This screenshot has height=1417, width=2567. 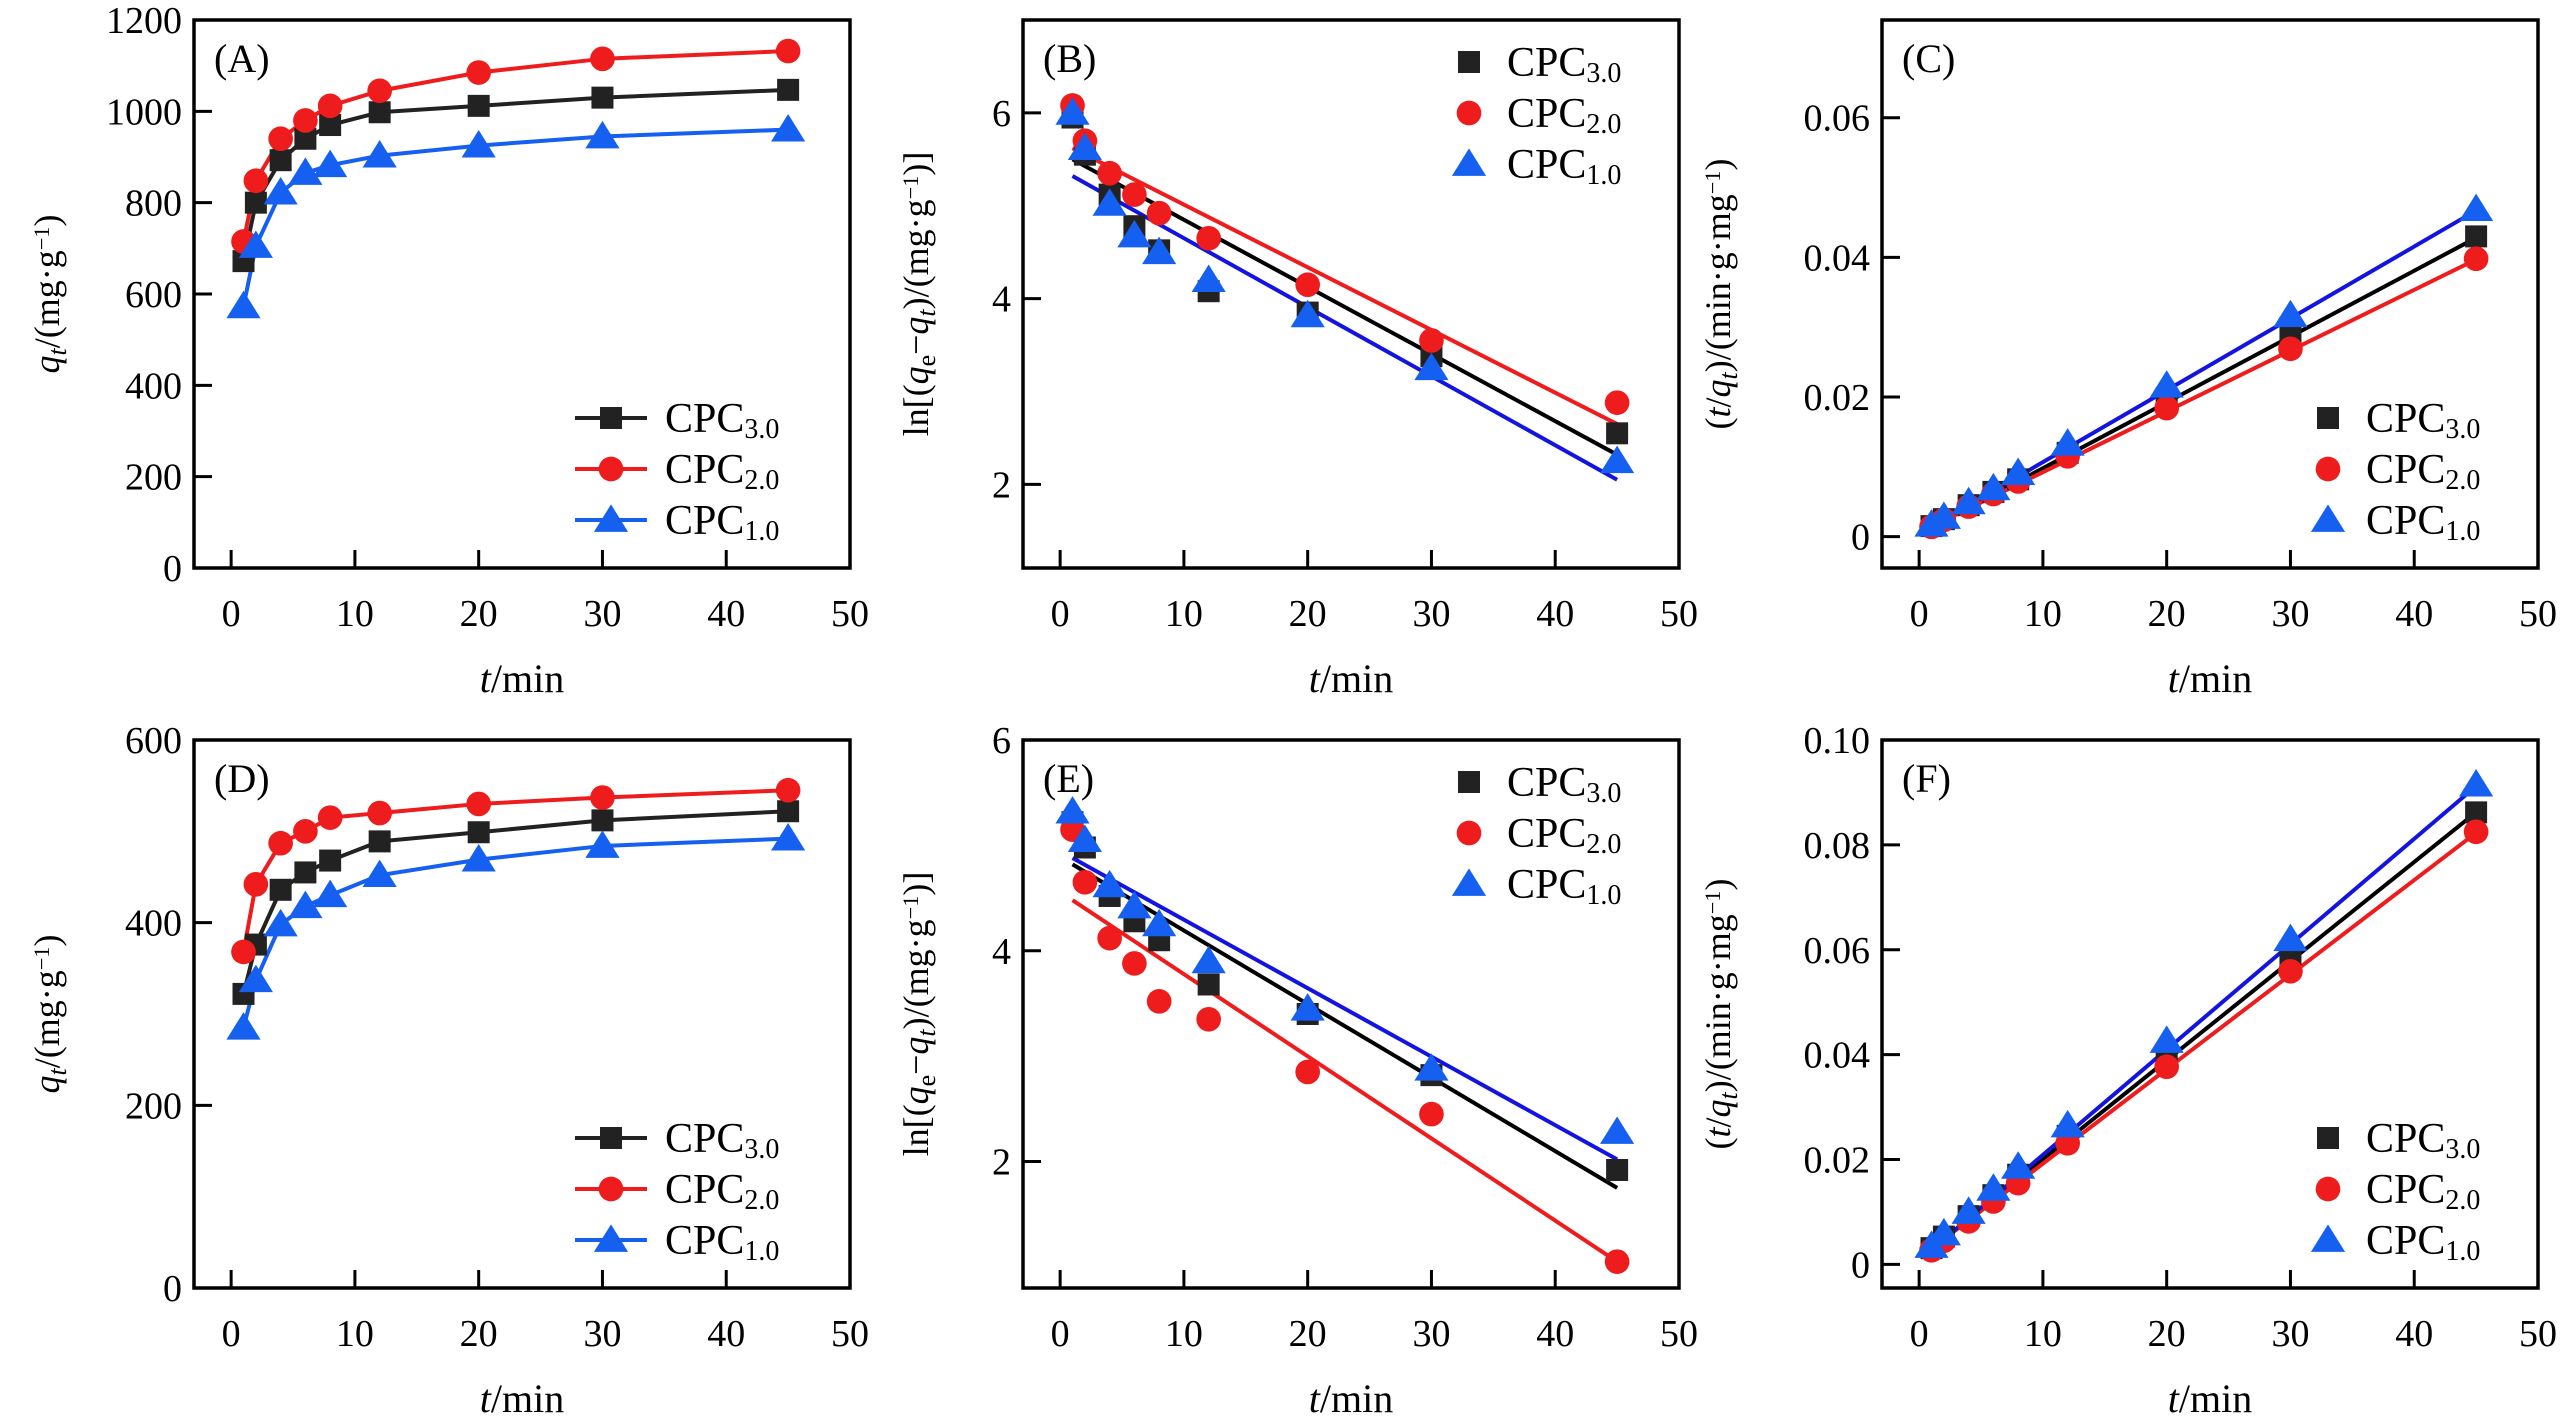 I want to click on y-tick-label: 4, so click(x=1001, y=952).